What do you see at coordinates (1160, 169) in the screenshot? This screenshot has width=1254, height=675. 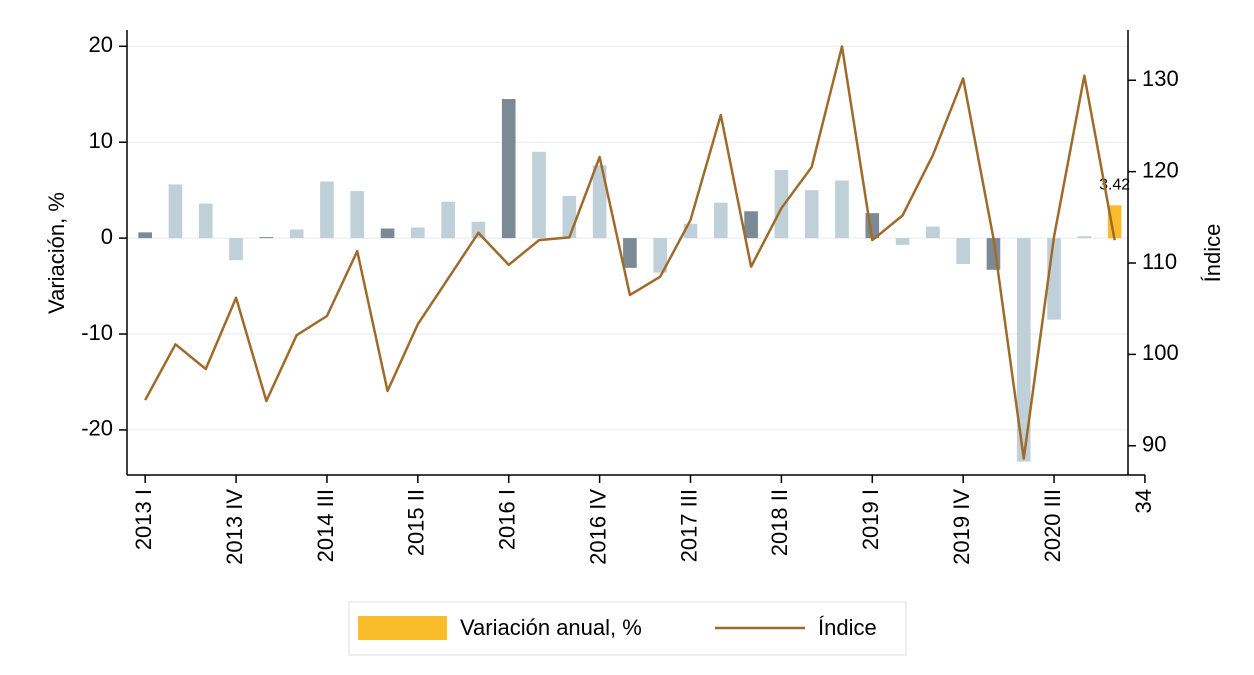 I see `y2-tick-label: 120` at bounding box center [1160, 169].